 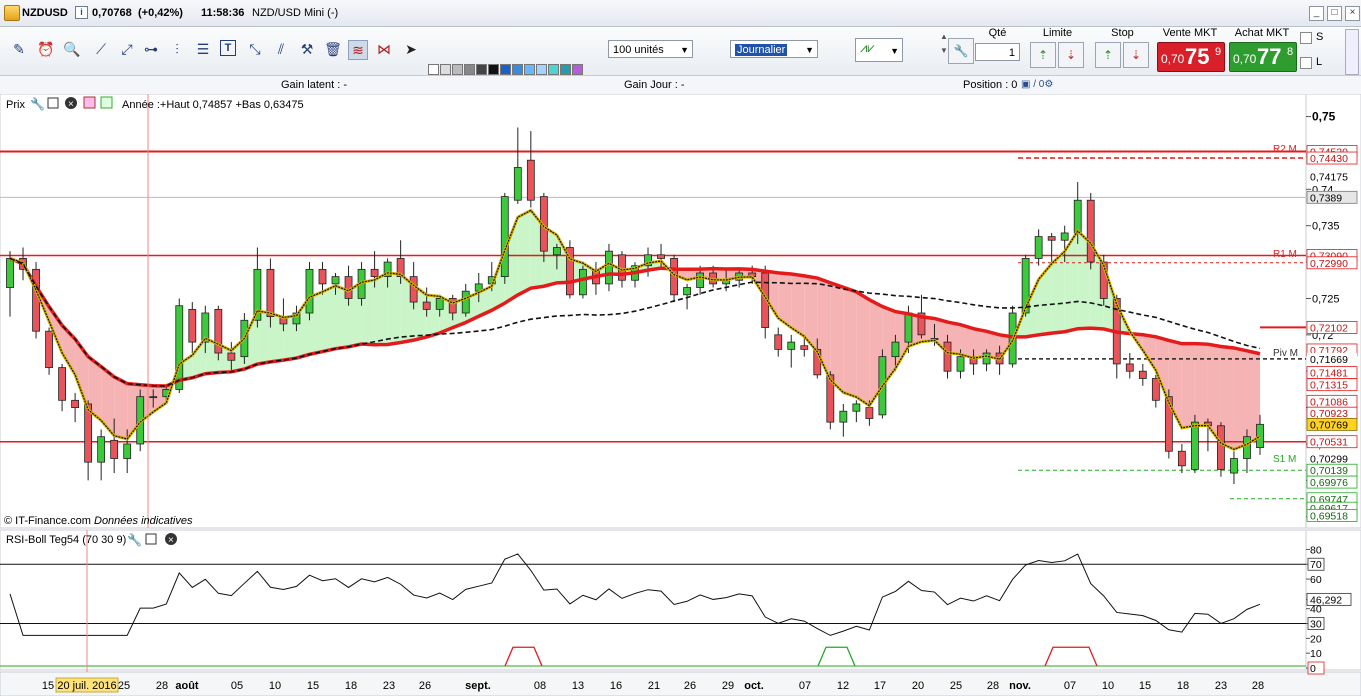 What do you see at coordinates (1352, 13) in the screenshot?
I see `close-button: ×` at bounding box center [1352, 13].